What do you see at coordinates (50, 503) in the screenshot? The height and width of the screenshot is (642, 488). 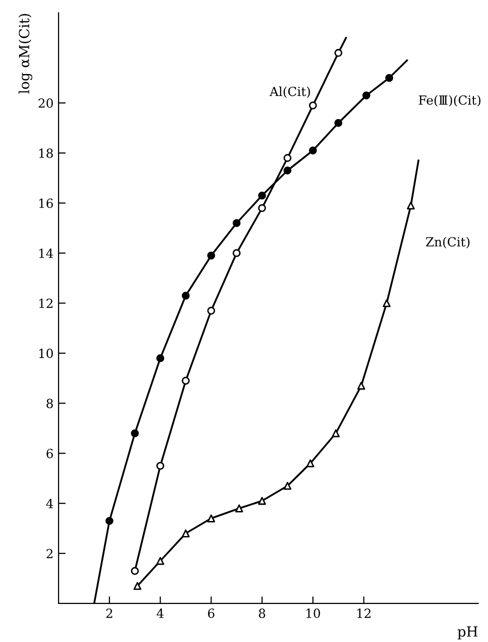 I see `y-tick-label: 4` at bounding box center [50, 503].